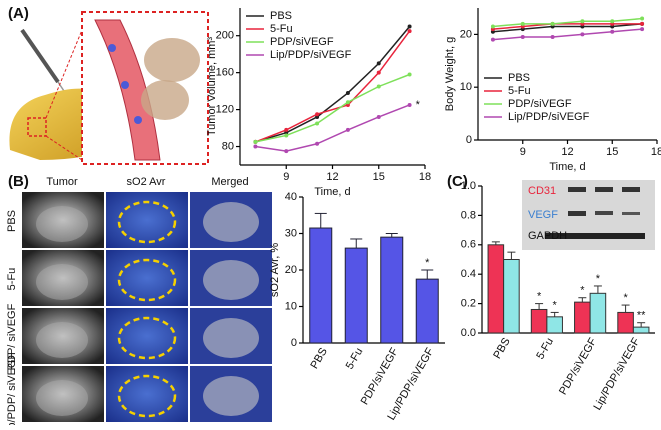 The image size is (661, 430). Describe the element at coordinates (641, 316) in the screenshot. I see `annotation: **` at that location.